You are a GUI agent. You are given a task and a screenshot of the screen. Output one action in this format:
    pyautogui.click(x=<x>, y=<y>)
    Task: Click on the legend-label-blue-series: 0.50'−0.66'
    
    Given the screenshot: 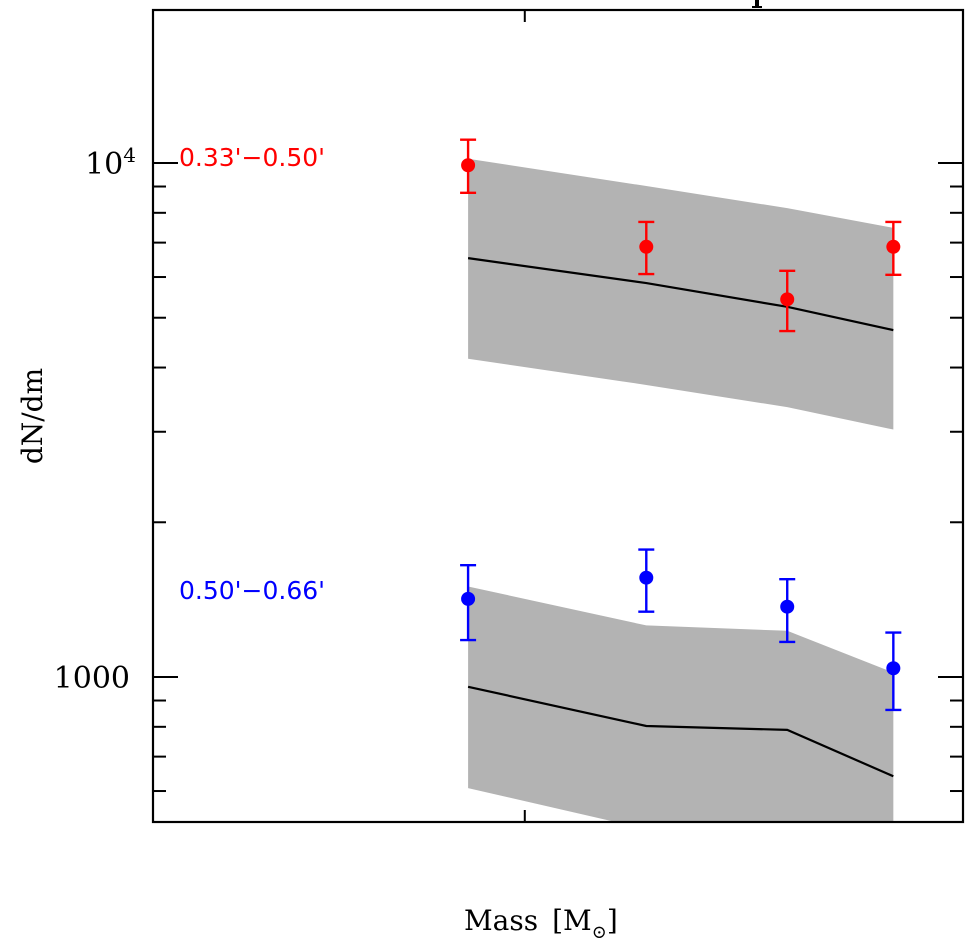 What is the action you would take?
    pyautogui.click(x=252, y=590)
    